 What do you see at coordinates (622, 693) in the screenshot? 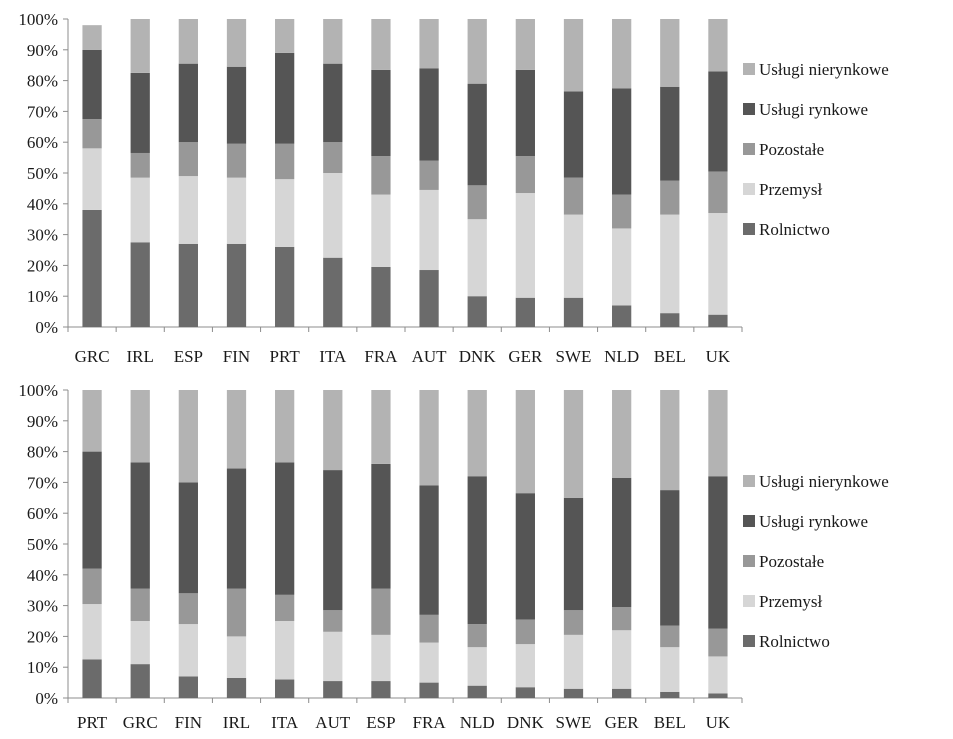
I see `bar-segment-rolnictwo-ger` at bounding box center [622, 693].